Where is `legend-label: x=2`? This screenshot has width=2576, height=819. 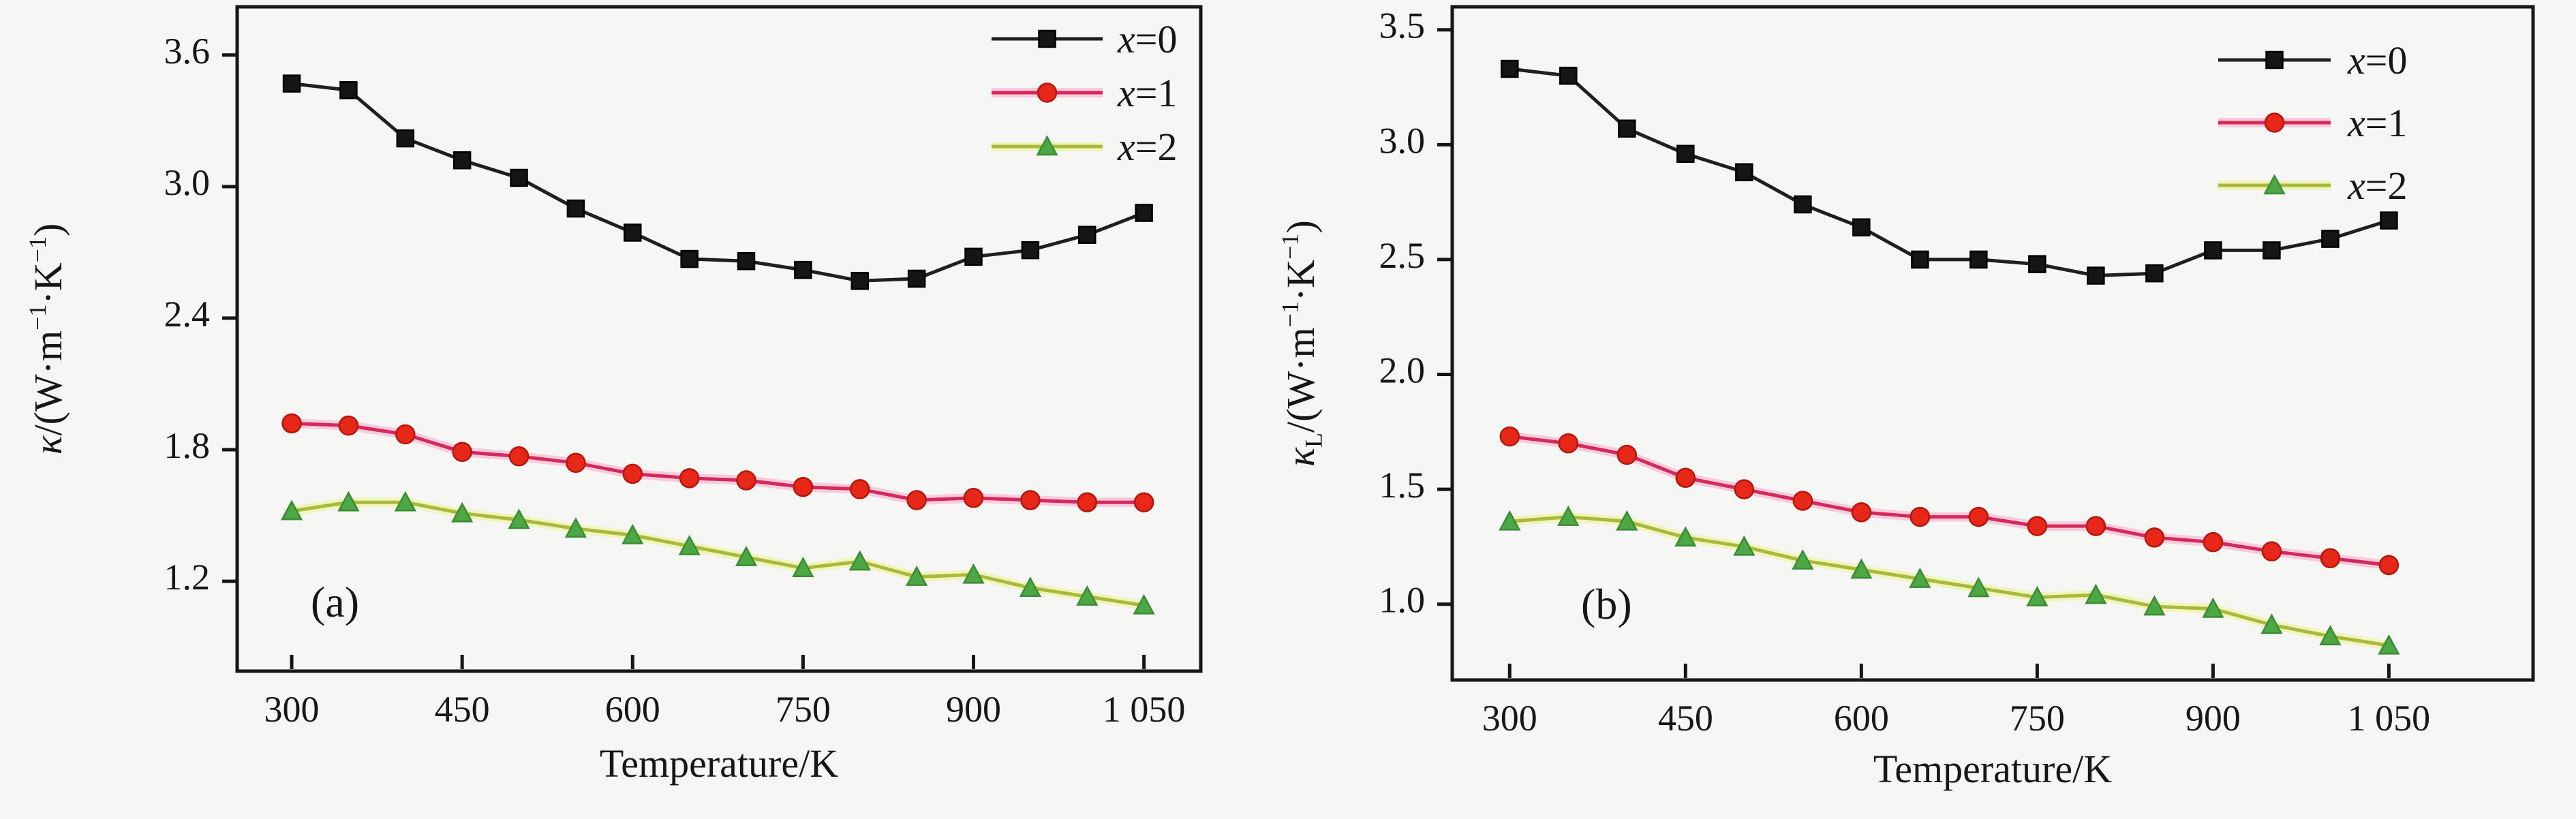
legend-label: x=2 is located at coordinates (2377, 186).